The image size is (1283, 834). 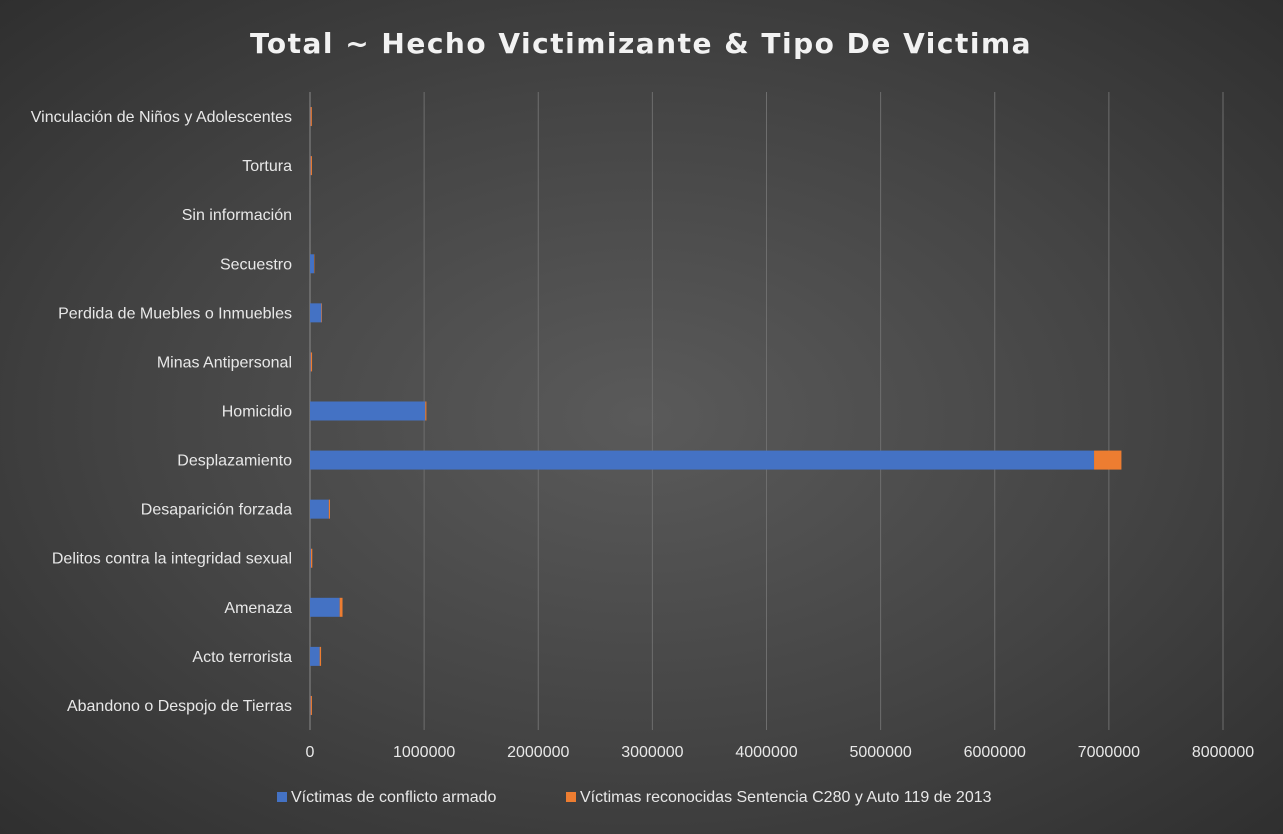 I want to click on x-tick-label: 5000000, so click(x=880, y=752).